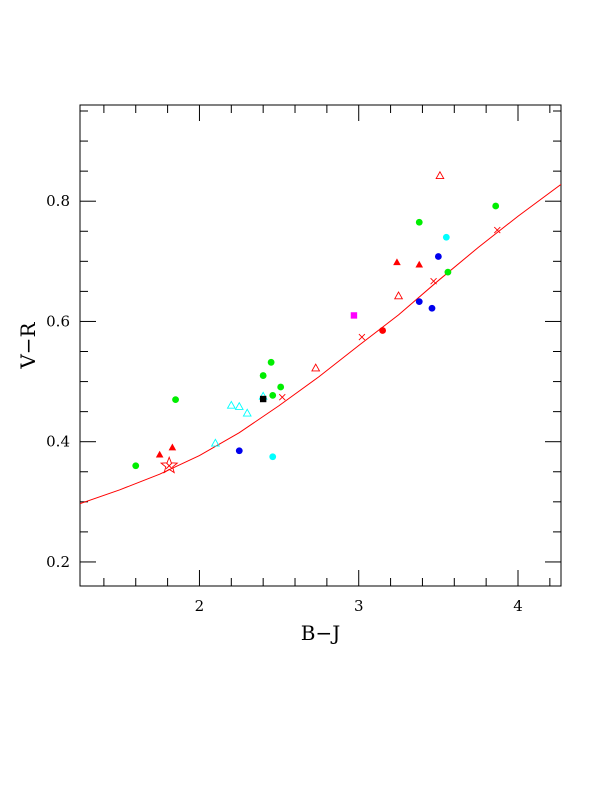  What do you see at coordinates (200, 606) in the screenshot?
I see `x-tick-label: 2` at bounding box center [200, 606].